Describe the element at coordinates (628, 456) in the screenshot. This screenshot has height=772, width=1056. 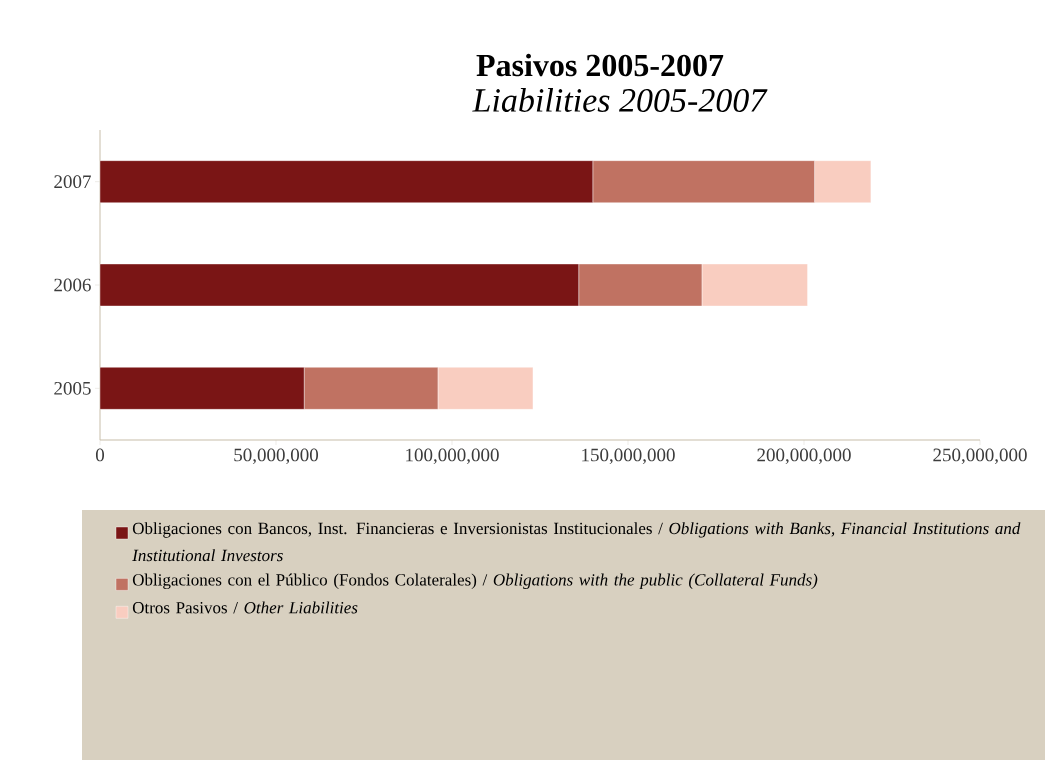
I see `x-tick-label: 150,000,000` at that location.